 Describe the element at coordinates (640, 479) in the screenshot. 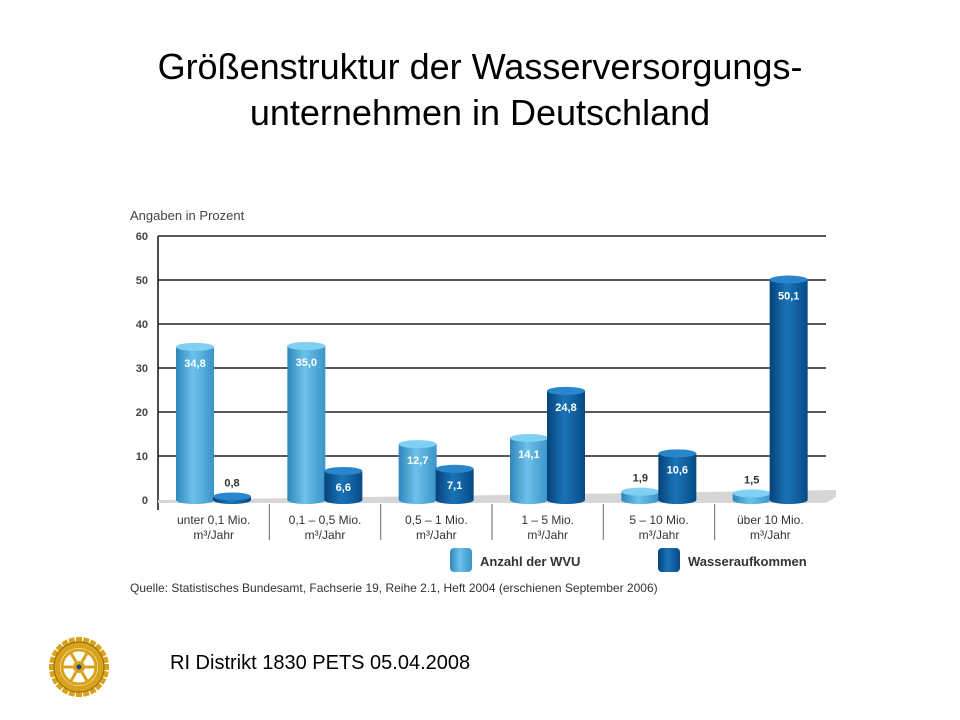

I see `data-label: 1,9` at that location.